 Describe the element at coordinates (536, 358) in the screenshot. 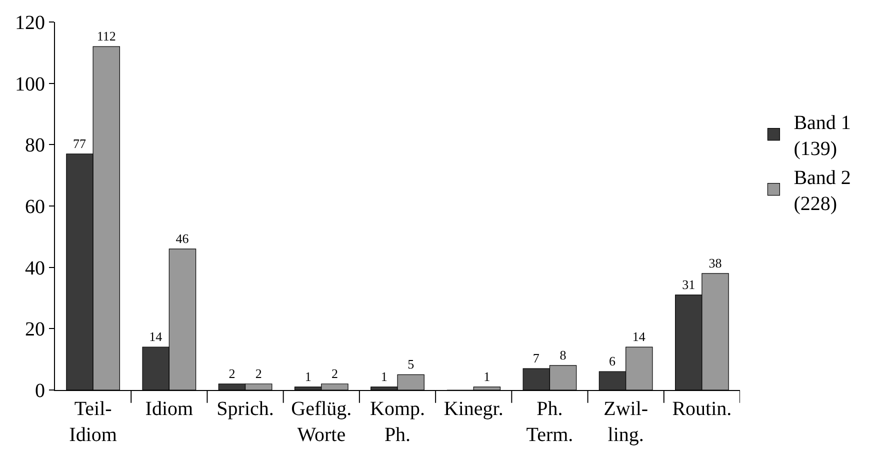

I see `data-label: 7` at that location.